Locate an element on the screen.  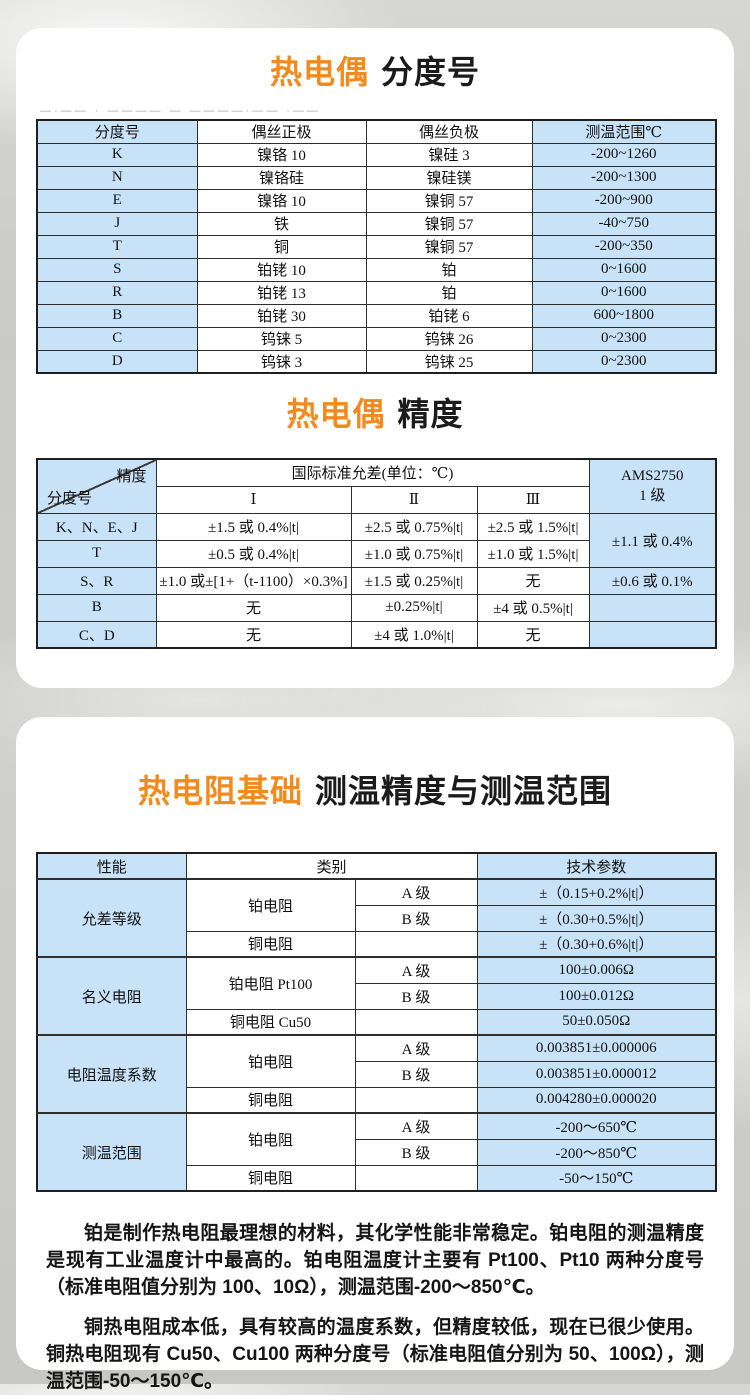
column-header: 性能 is located at coordinates (111, 866).